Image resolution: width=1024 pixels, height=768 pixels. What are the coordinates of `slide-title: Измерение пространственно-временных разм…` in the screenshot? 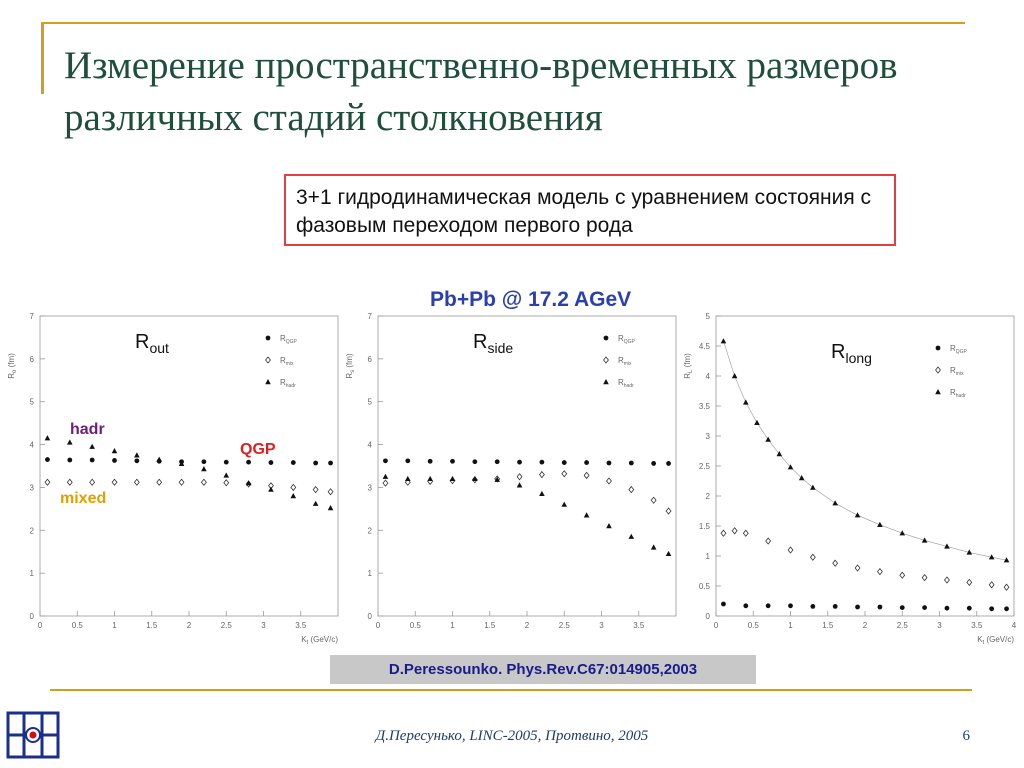 It's located at (481, 91).